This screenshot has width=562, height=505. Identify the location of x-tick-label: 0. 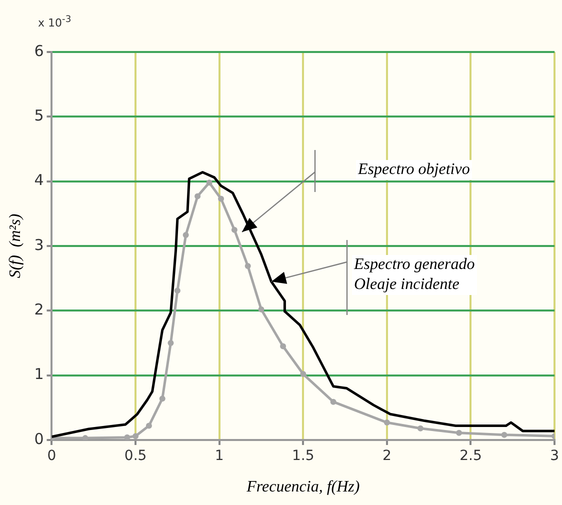
(51, 456).